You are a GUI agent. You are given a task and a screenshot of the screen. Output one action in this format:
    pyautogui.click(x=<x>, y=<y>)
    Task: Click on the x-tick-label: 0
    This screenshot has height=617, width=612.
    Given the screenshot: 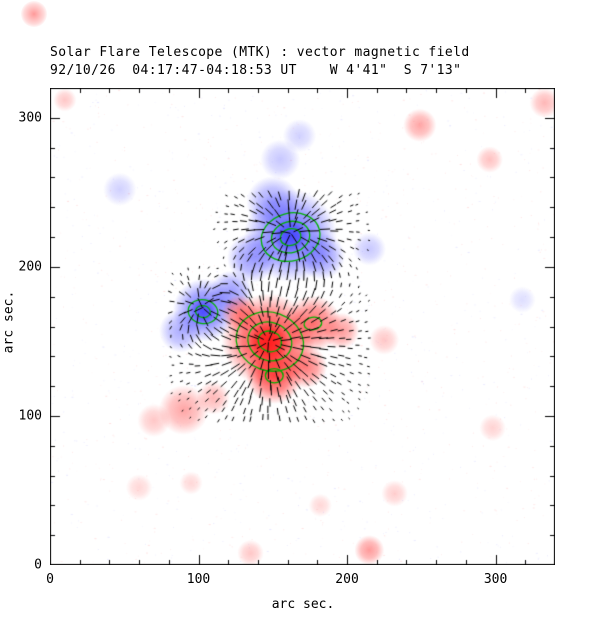 What is the action you would take?
    pyautogui.click(x=50, y=579)
    